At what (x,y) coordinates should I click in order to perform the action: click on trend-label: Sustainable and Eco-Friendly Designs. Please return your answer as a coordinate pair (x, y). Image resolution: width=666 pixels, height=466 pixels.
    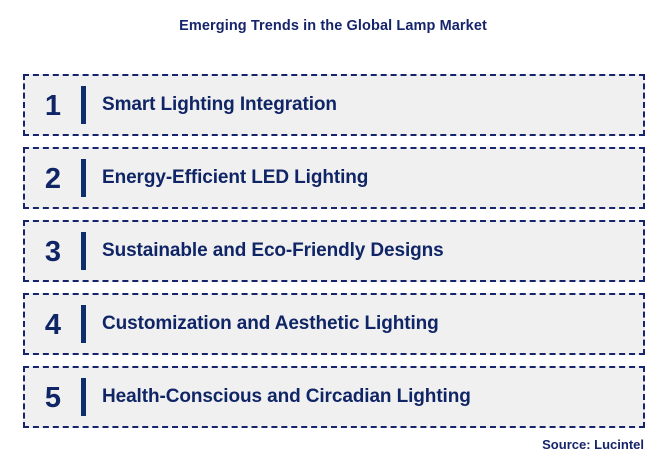
    Looking at the image, I should click on (273, 250).